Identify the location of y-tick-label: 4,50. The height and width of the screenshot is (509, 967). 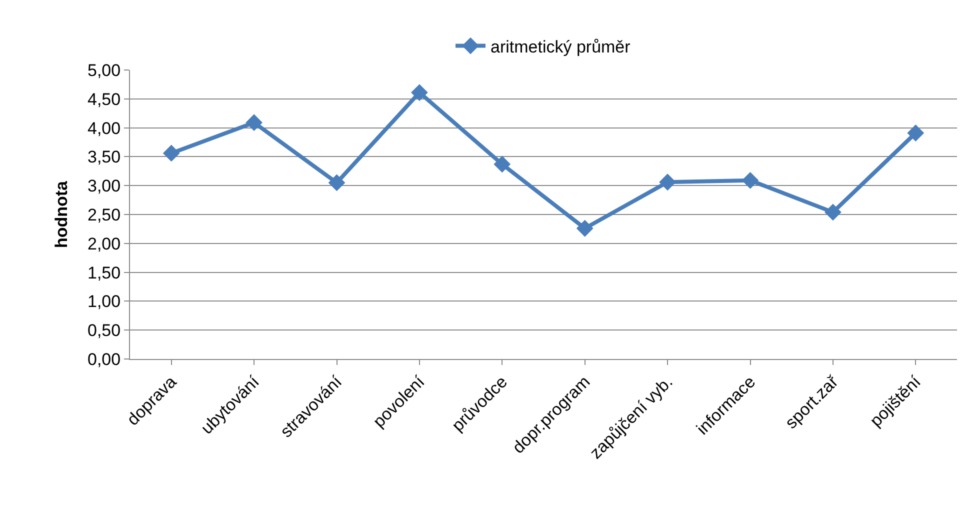
(104, 99).